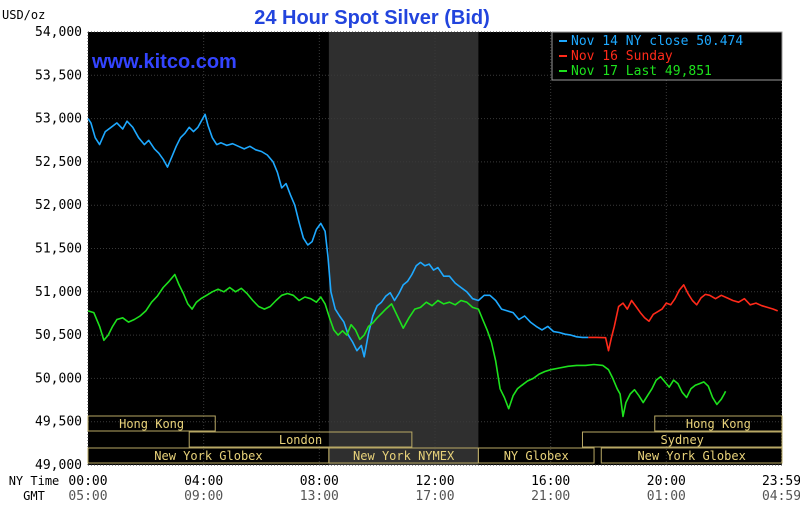 This screenshot has width=800, height=518. Describe the element at coordinates (34, 496) in the screenshot. I see `gmt-row-label: GMT` at that location.